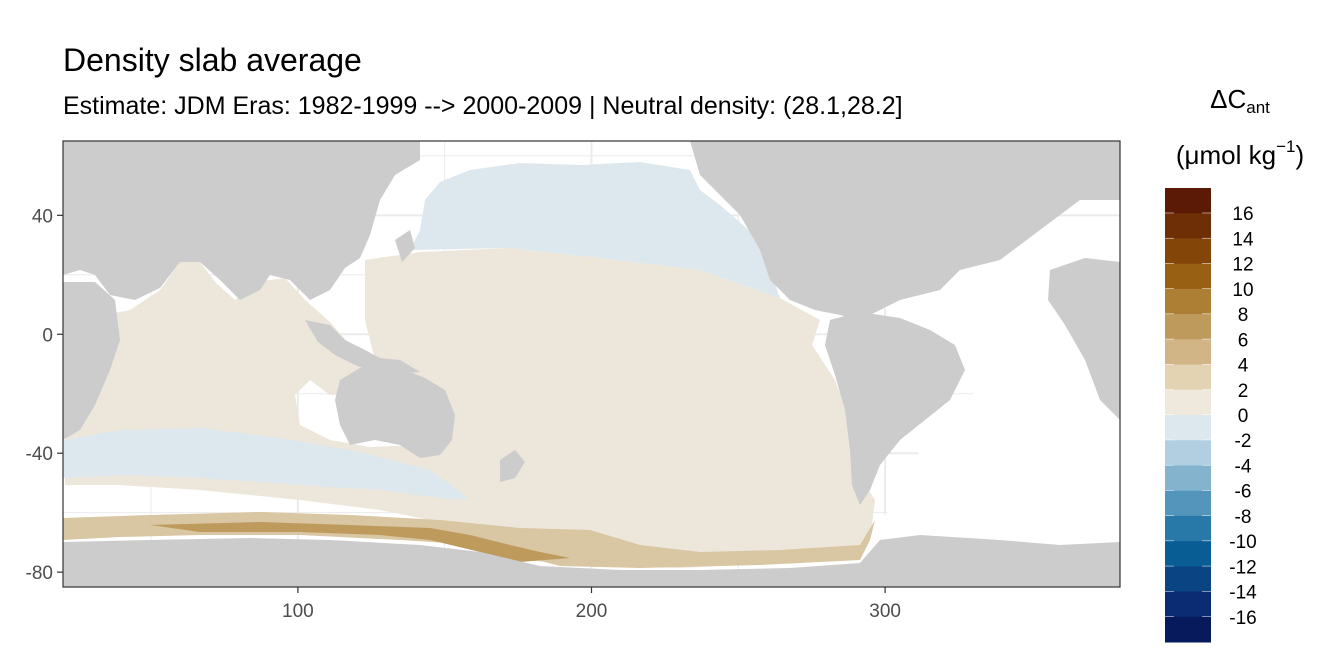 The width and height of the screenshot is (1344, 672). Describe the element at coordinates (42, 216) in the screenshot. I see `y-tick-label: 40` at that location.